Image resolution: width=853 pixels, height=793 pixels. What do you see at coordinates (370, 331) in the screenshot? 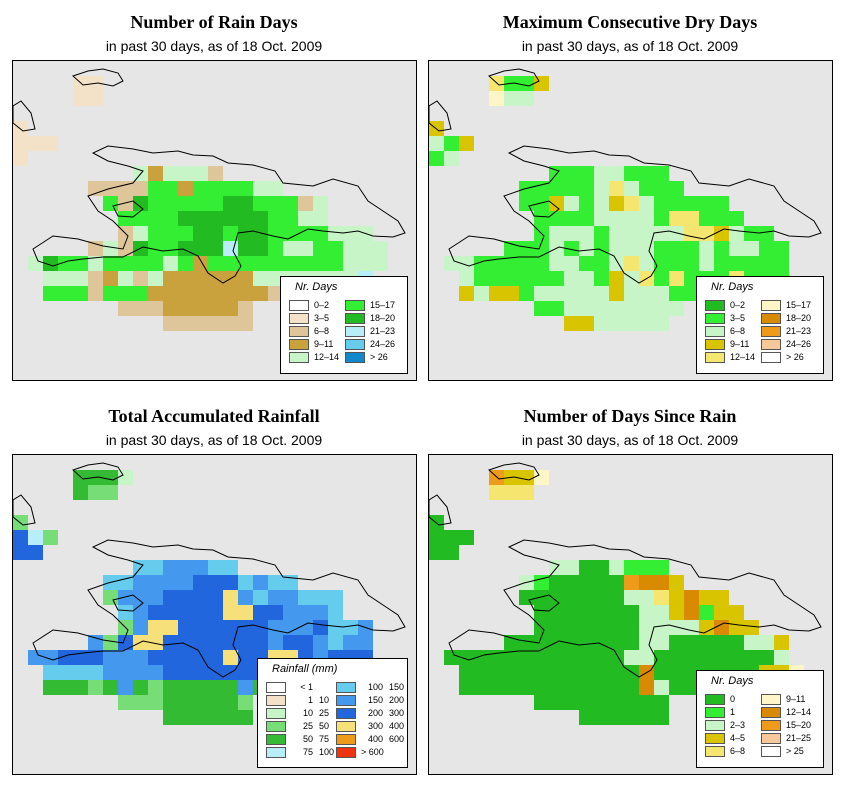
I see `legend-item: 21–23` at bounding box center [370, 331].